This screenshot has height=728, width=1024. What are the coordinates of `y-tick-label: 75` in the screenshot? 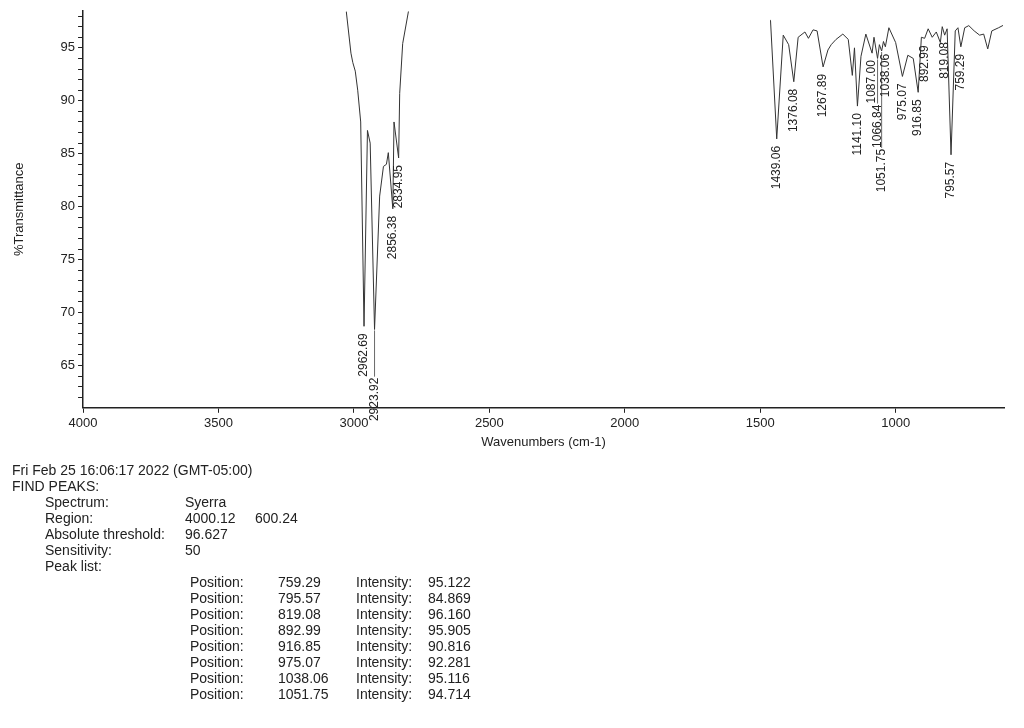 It's located at (68, 259).